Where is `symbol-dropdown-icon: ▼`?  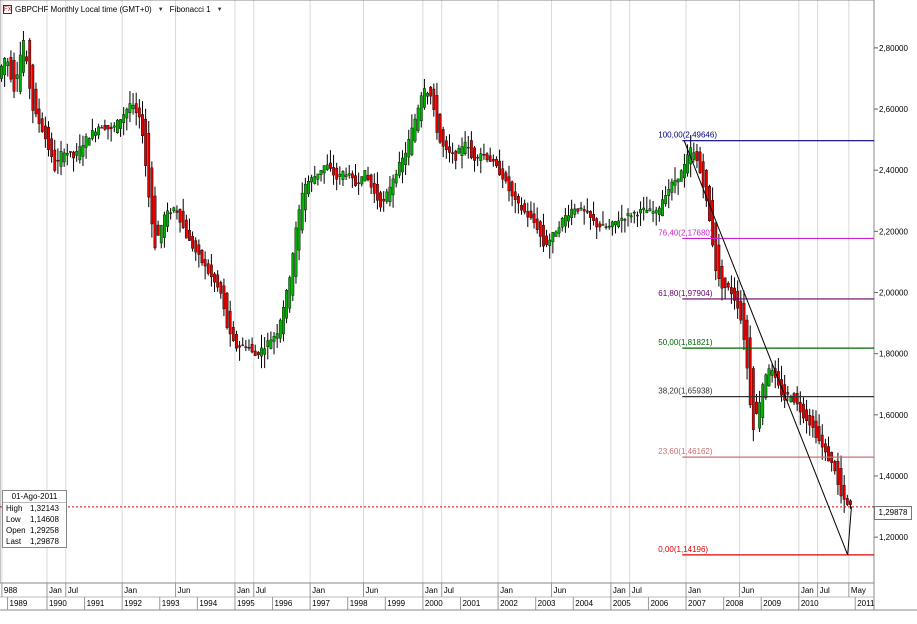 symbol-dropdown-icon: ▼ is located at coordinates (160, 9).